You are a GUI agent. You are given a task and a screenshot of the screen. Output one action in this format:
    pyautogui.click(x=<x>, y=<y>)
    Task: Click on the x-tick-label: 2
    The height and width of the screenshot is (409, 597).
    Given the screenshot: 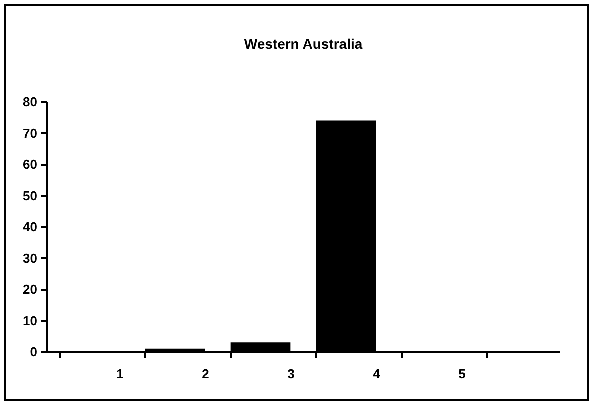 What is the action you would take?
    pyautogui.click(x=206, y=374)
    